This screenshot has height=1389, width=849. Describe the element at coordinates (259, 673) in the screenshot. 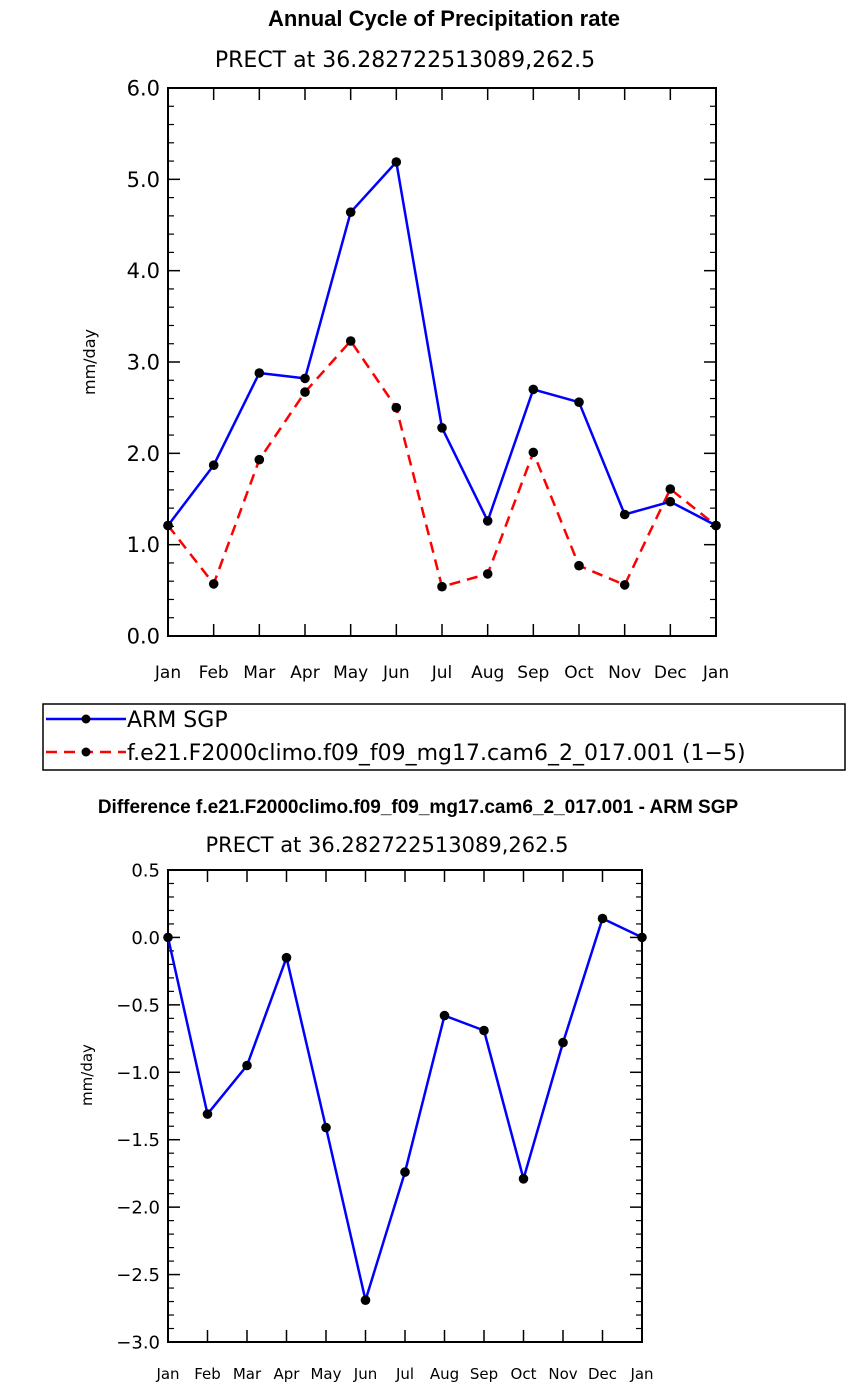

I see `chart1-xtick-label: Mar` at that location.